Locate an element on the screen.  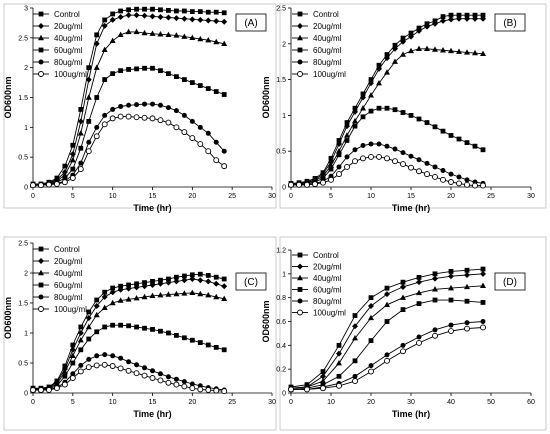
legend-label: 80ug/ml is located at coordinates (68, 297).